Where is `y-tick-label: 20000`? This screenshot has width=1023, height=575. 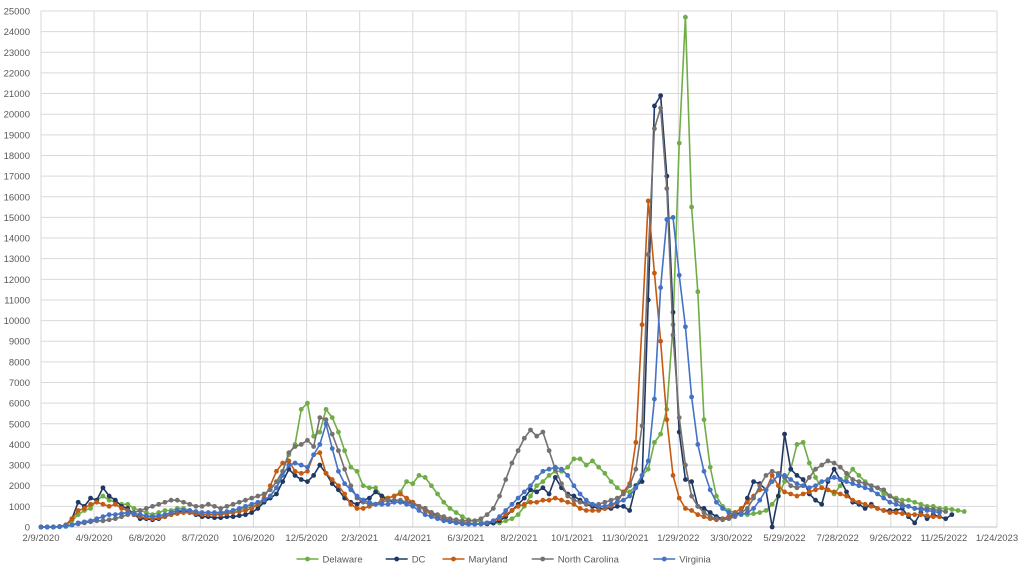
y-tick-label: 20000 is located at coordinates (17, 115).